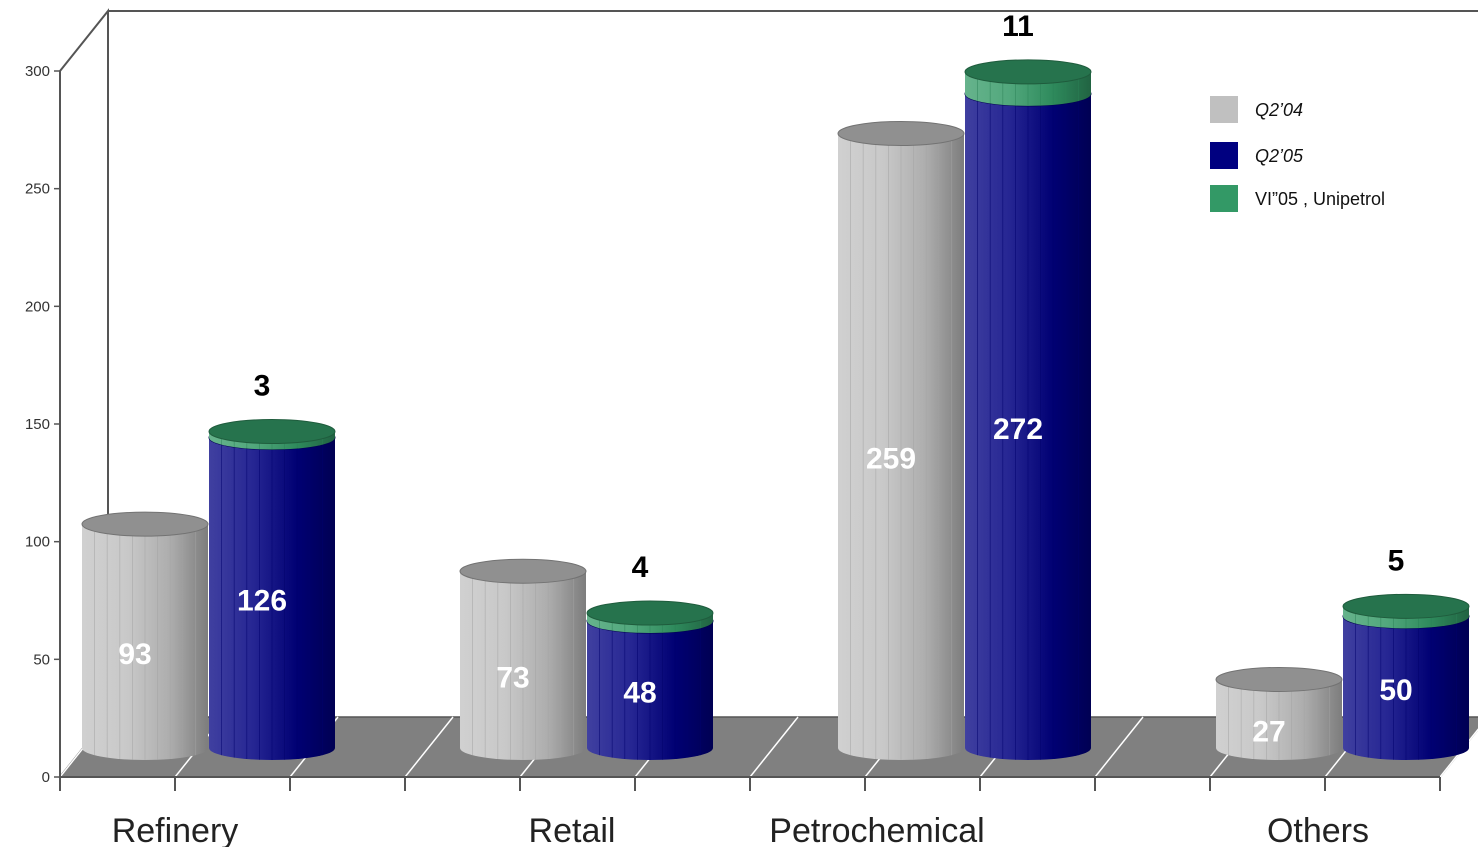 The width and height of the screenshot is (1478, 847). Describe the element at coordinates (37, 189) in the screenshot. I see `y-tick-label: 250` at that location.